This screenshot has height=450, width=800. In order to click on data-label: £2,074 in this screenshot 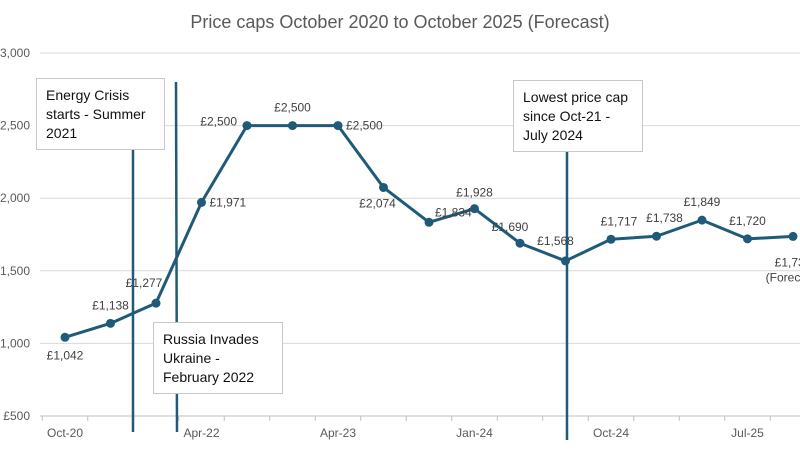, I will do `click(377, 203)`.